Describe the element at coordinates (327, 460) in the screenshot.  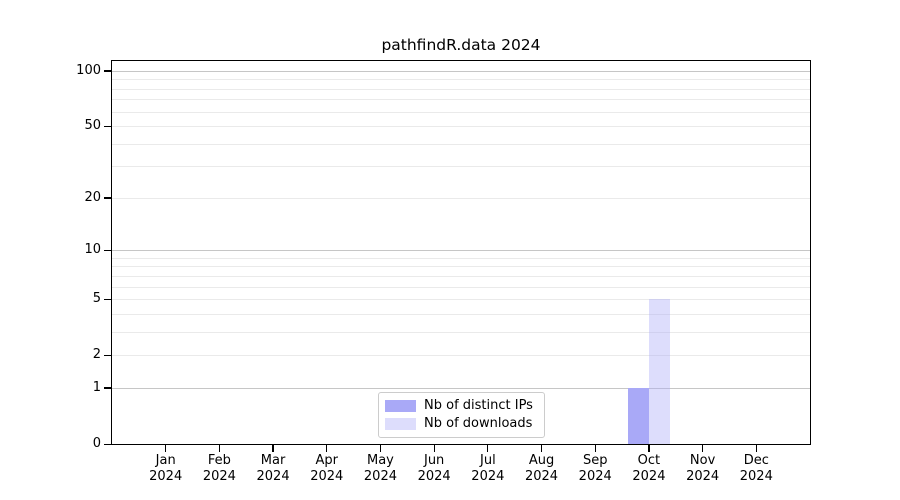
I see `month-name: Apr` at that location.